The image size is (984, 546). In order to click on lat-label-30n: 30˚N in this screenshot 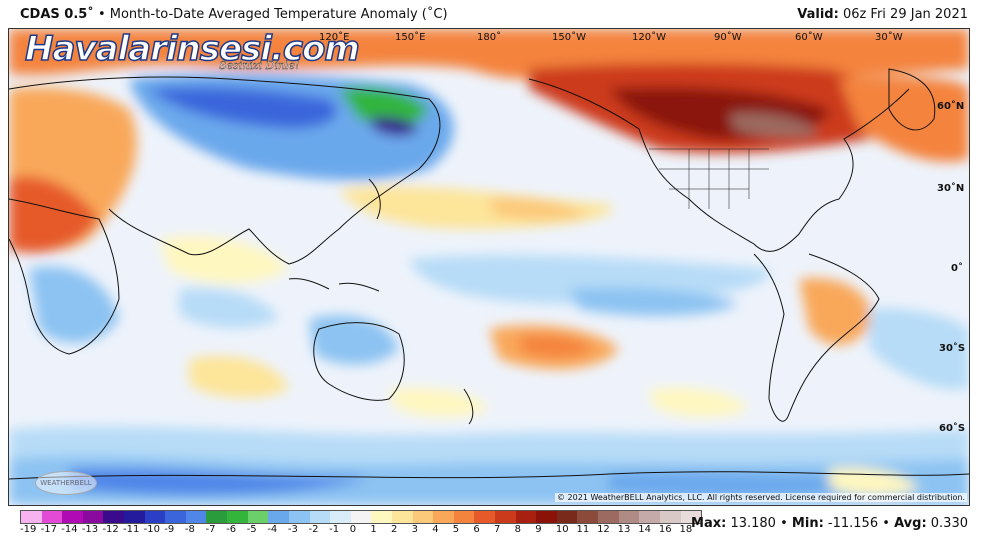, I will do `click(951, 188)`.